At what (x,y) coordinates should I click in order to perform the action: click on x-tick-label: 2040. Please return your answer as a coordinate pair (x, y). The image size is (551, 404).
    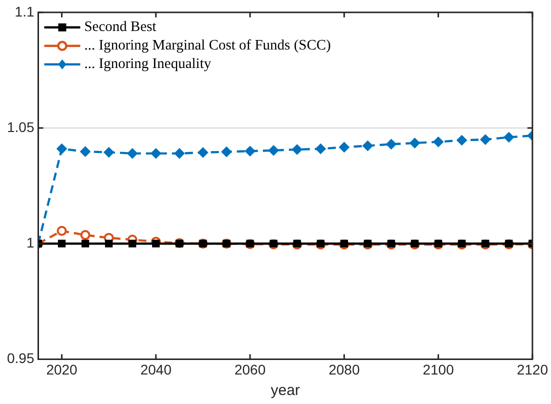
    Looking at the image, I should click on (156, 369).